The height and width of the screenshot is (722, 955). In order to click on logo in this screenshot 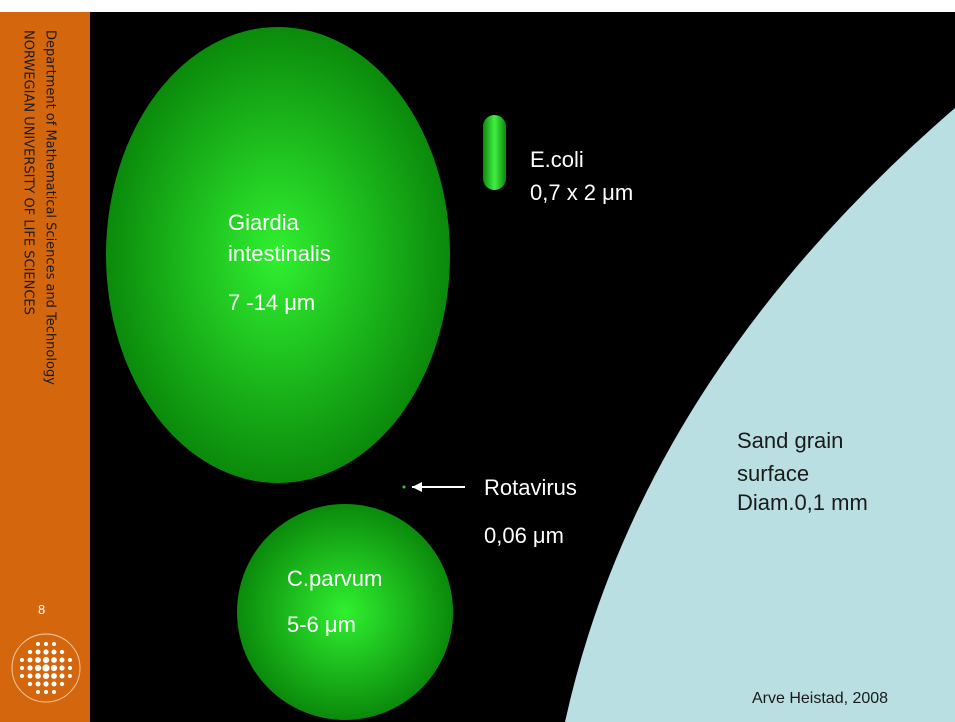, I will do `click(46, 668)`.